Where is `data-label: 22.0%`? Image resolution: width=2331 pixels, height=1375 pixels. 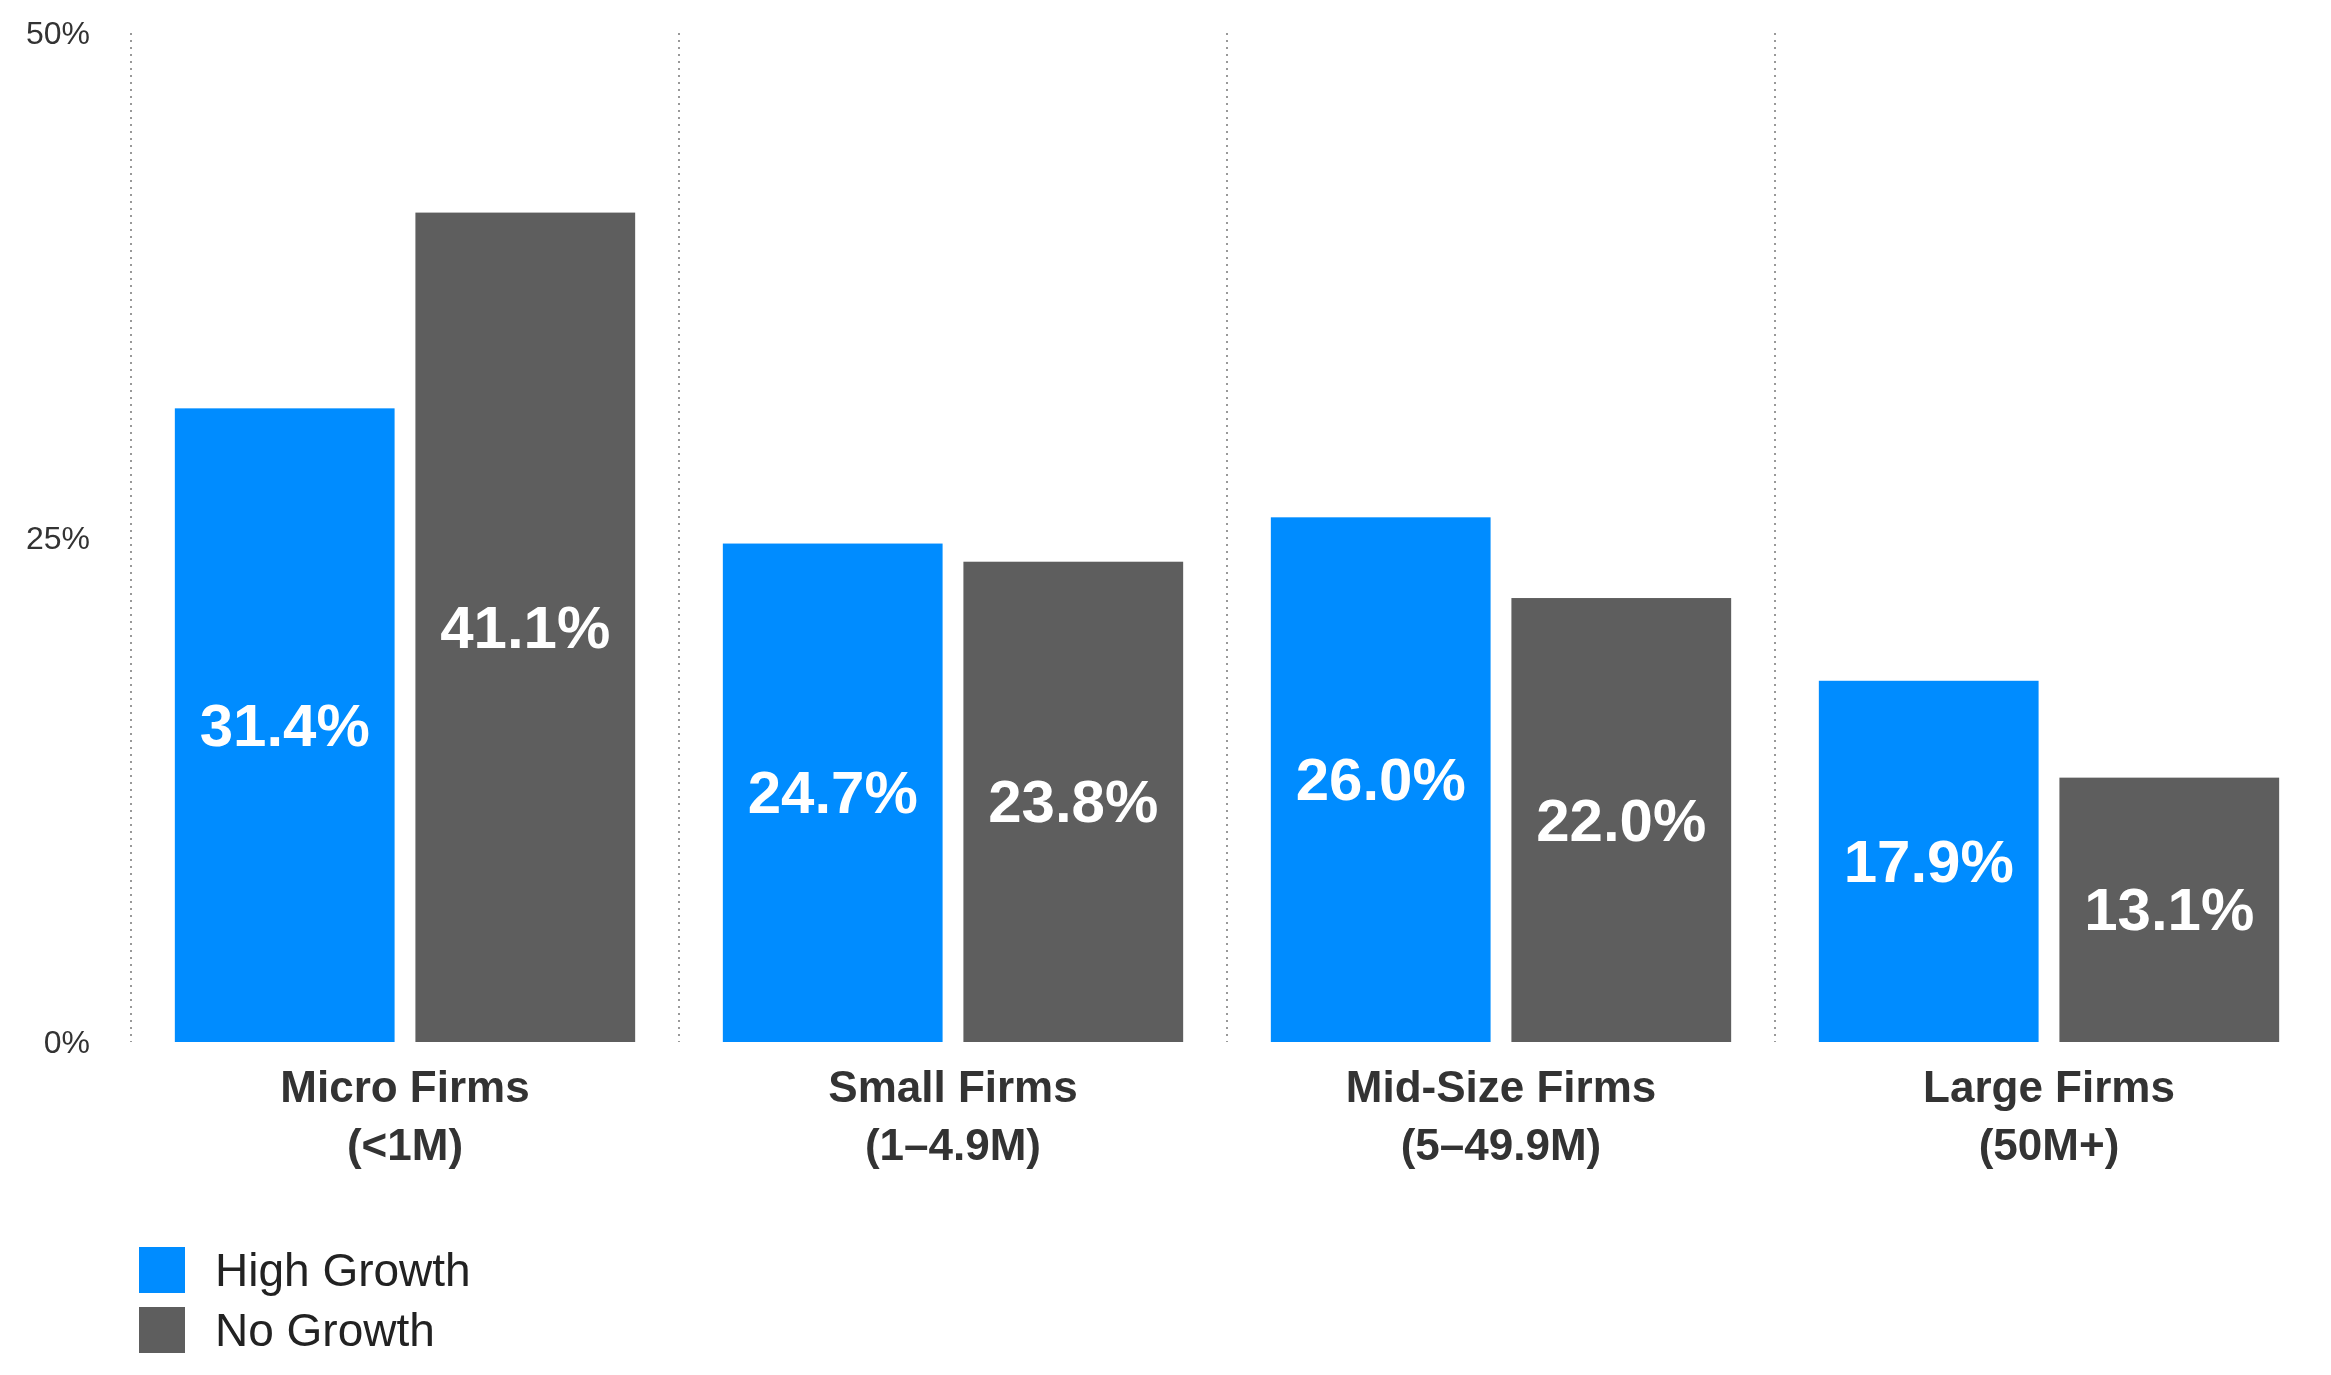
data-label: 22.0% is located at coordinates (1621, 820).